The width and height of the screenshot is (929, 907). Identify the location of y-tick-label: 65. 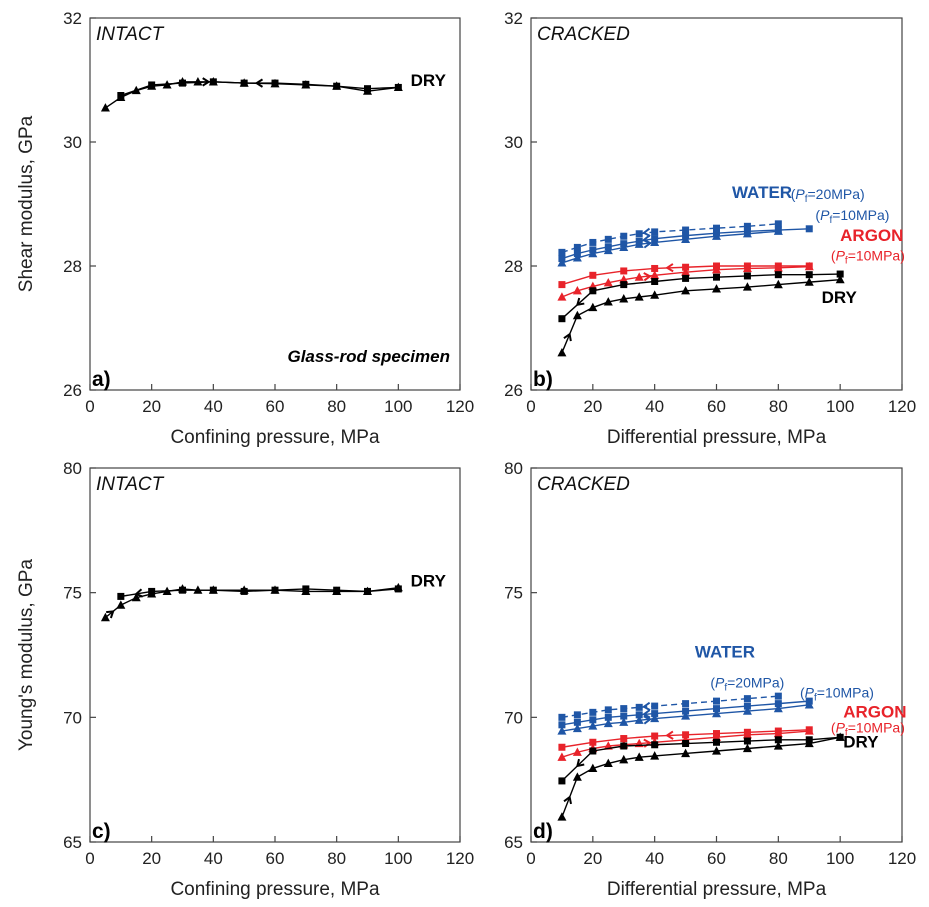
(72, 842).